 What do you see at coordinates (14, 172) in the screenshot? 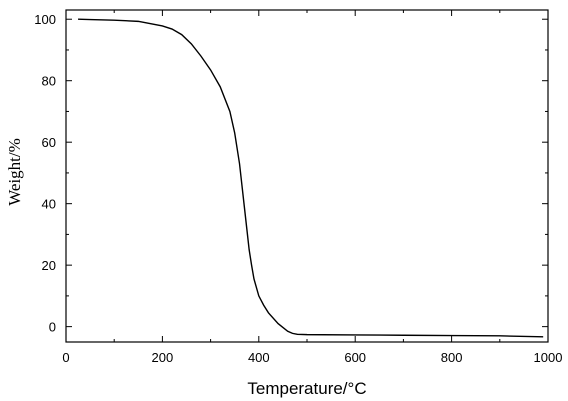
I see `y-axis-title: Weight/%` at bounding box center [14, 172].